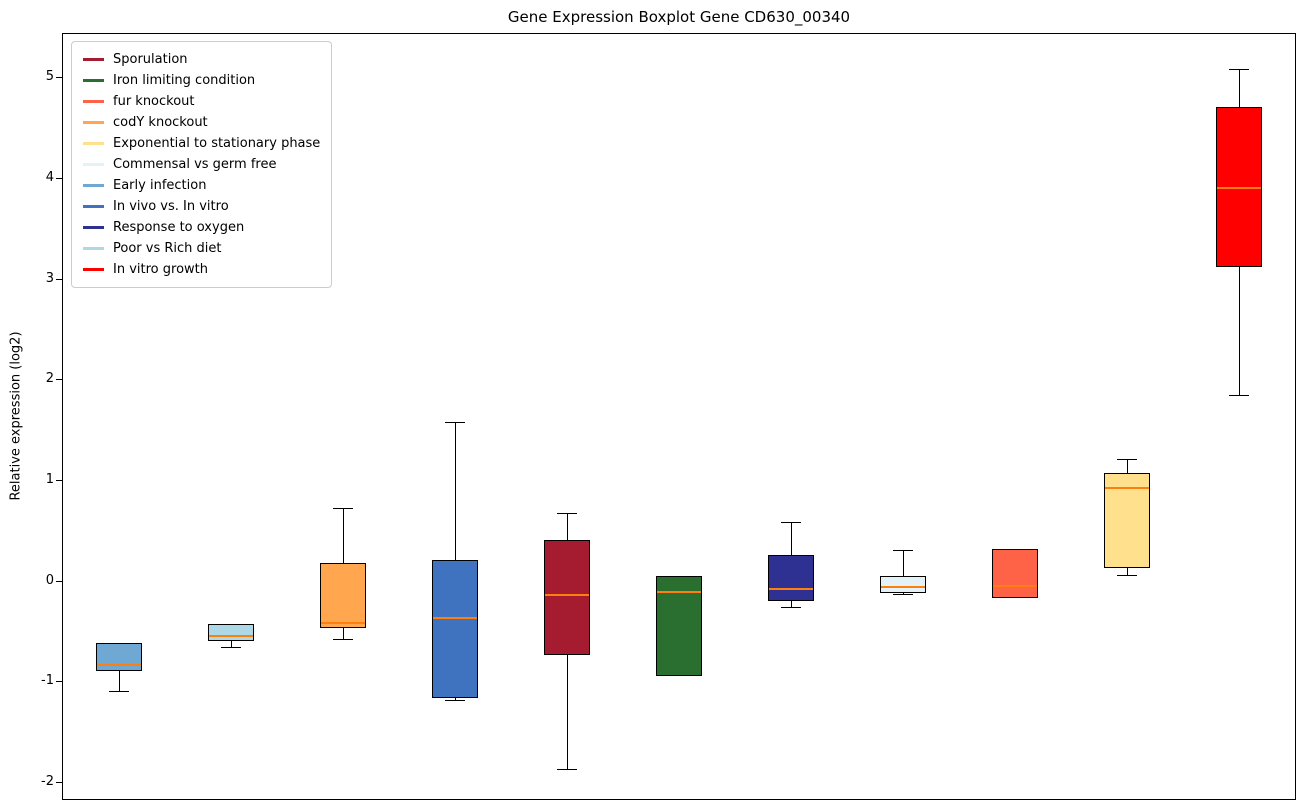  Describe the element at coordinates (171, 206) in the screenshot. I see `legend-item-label: In vivo vs. In vitro` at that location.